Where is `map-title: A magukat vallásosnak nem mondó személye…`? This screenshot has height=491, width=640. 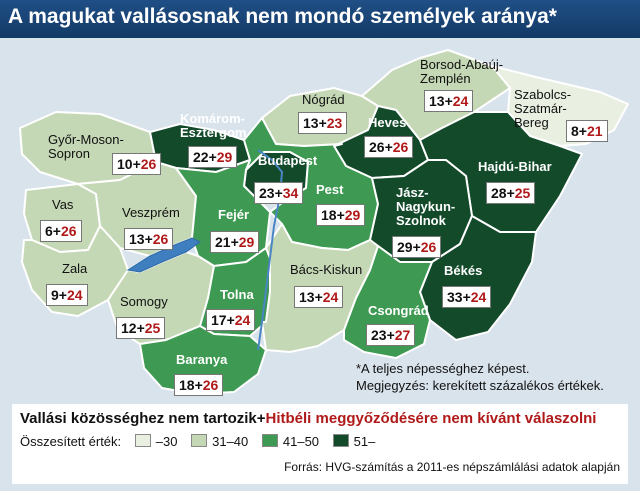
map-title: A magukat vallásosnak nem mondó személye… is located at coordinates (282, 16).